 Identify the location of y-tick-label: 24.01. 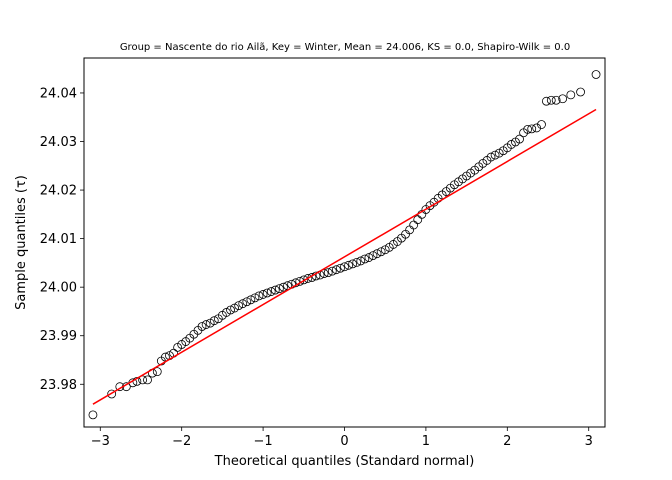
(58, 239).